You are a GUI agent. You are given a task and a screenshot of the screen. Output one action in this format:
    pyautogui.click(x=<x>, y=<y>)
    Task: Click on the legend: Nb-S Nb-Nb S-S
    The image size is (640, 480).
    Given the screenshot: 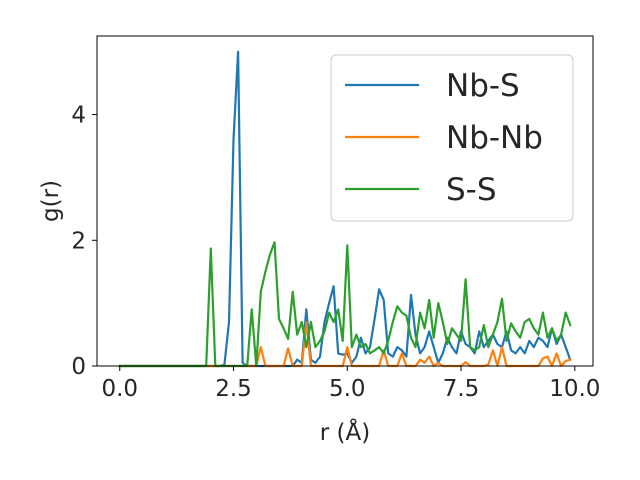 What is the action you would take?
    pyautogui.click(x=452, y=138)
    